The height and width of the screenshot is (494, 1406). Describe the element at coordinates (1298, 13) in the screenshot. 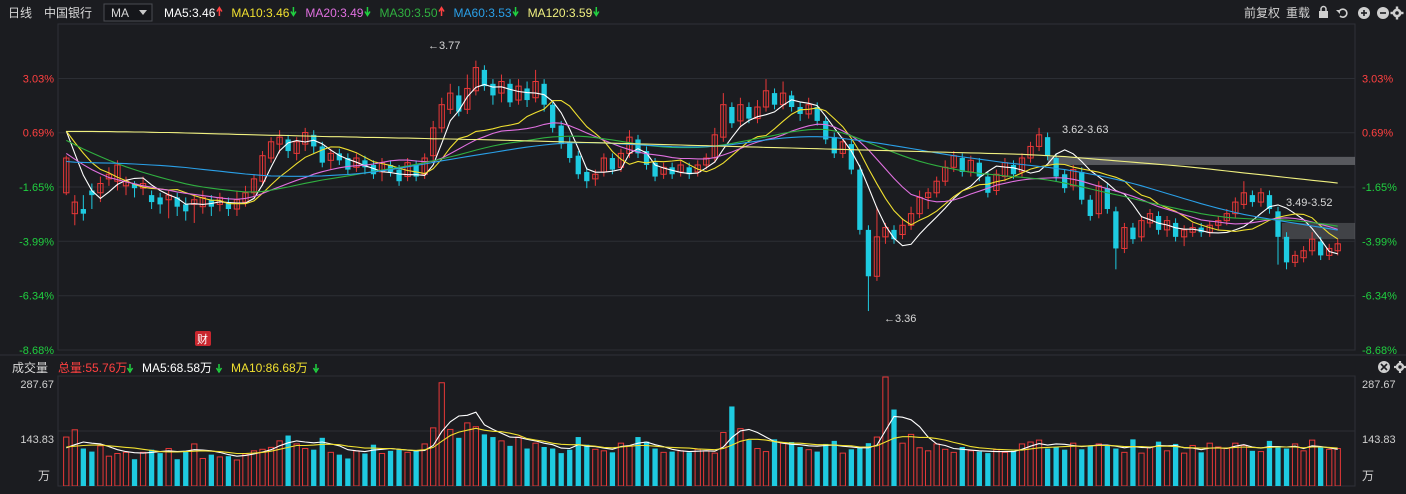

I see `reset-button: 重载` at that location.